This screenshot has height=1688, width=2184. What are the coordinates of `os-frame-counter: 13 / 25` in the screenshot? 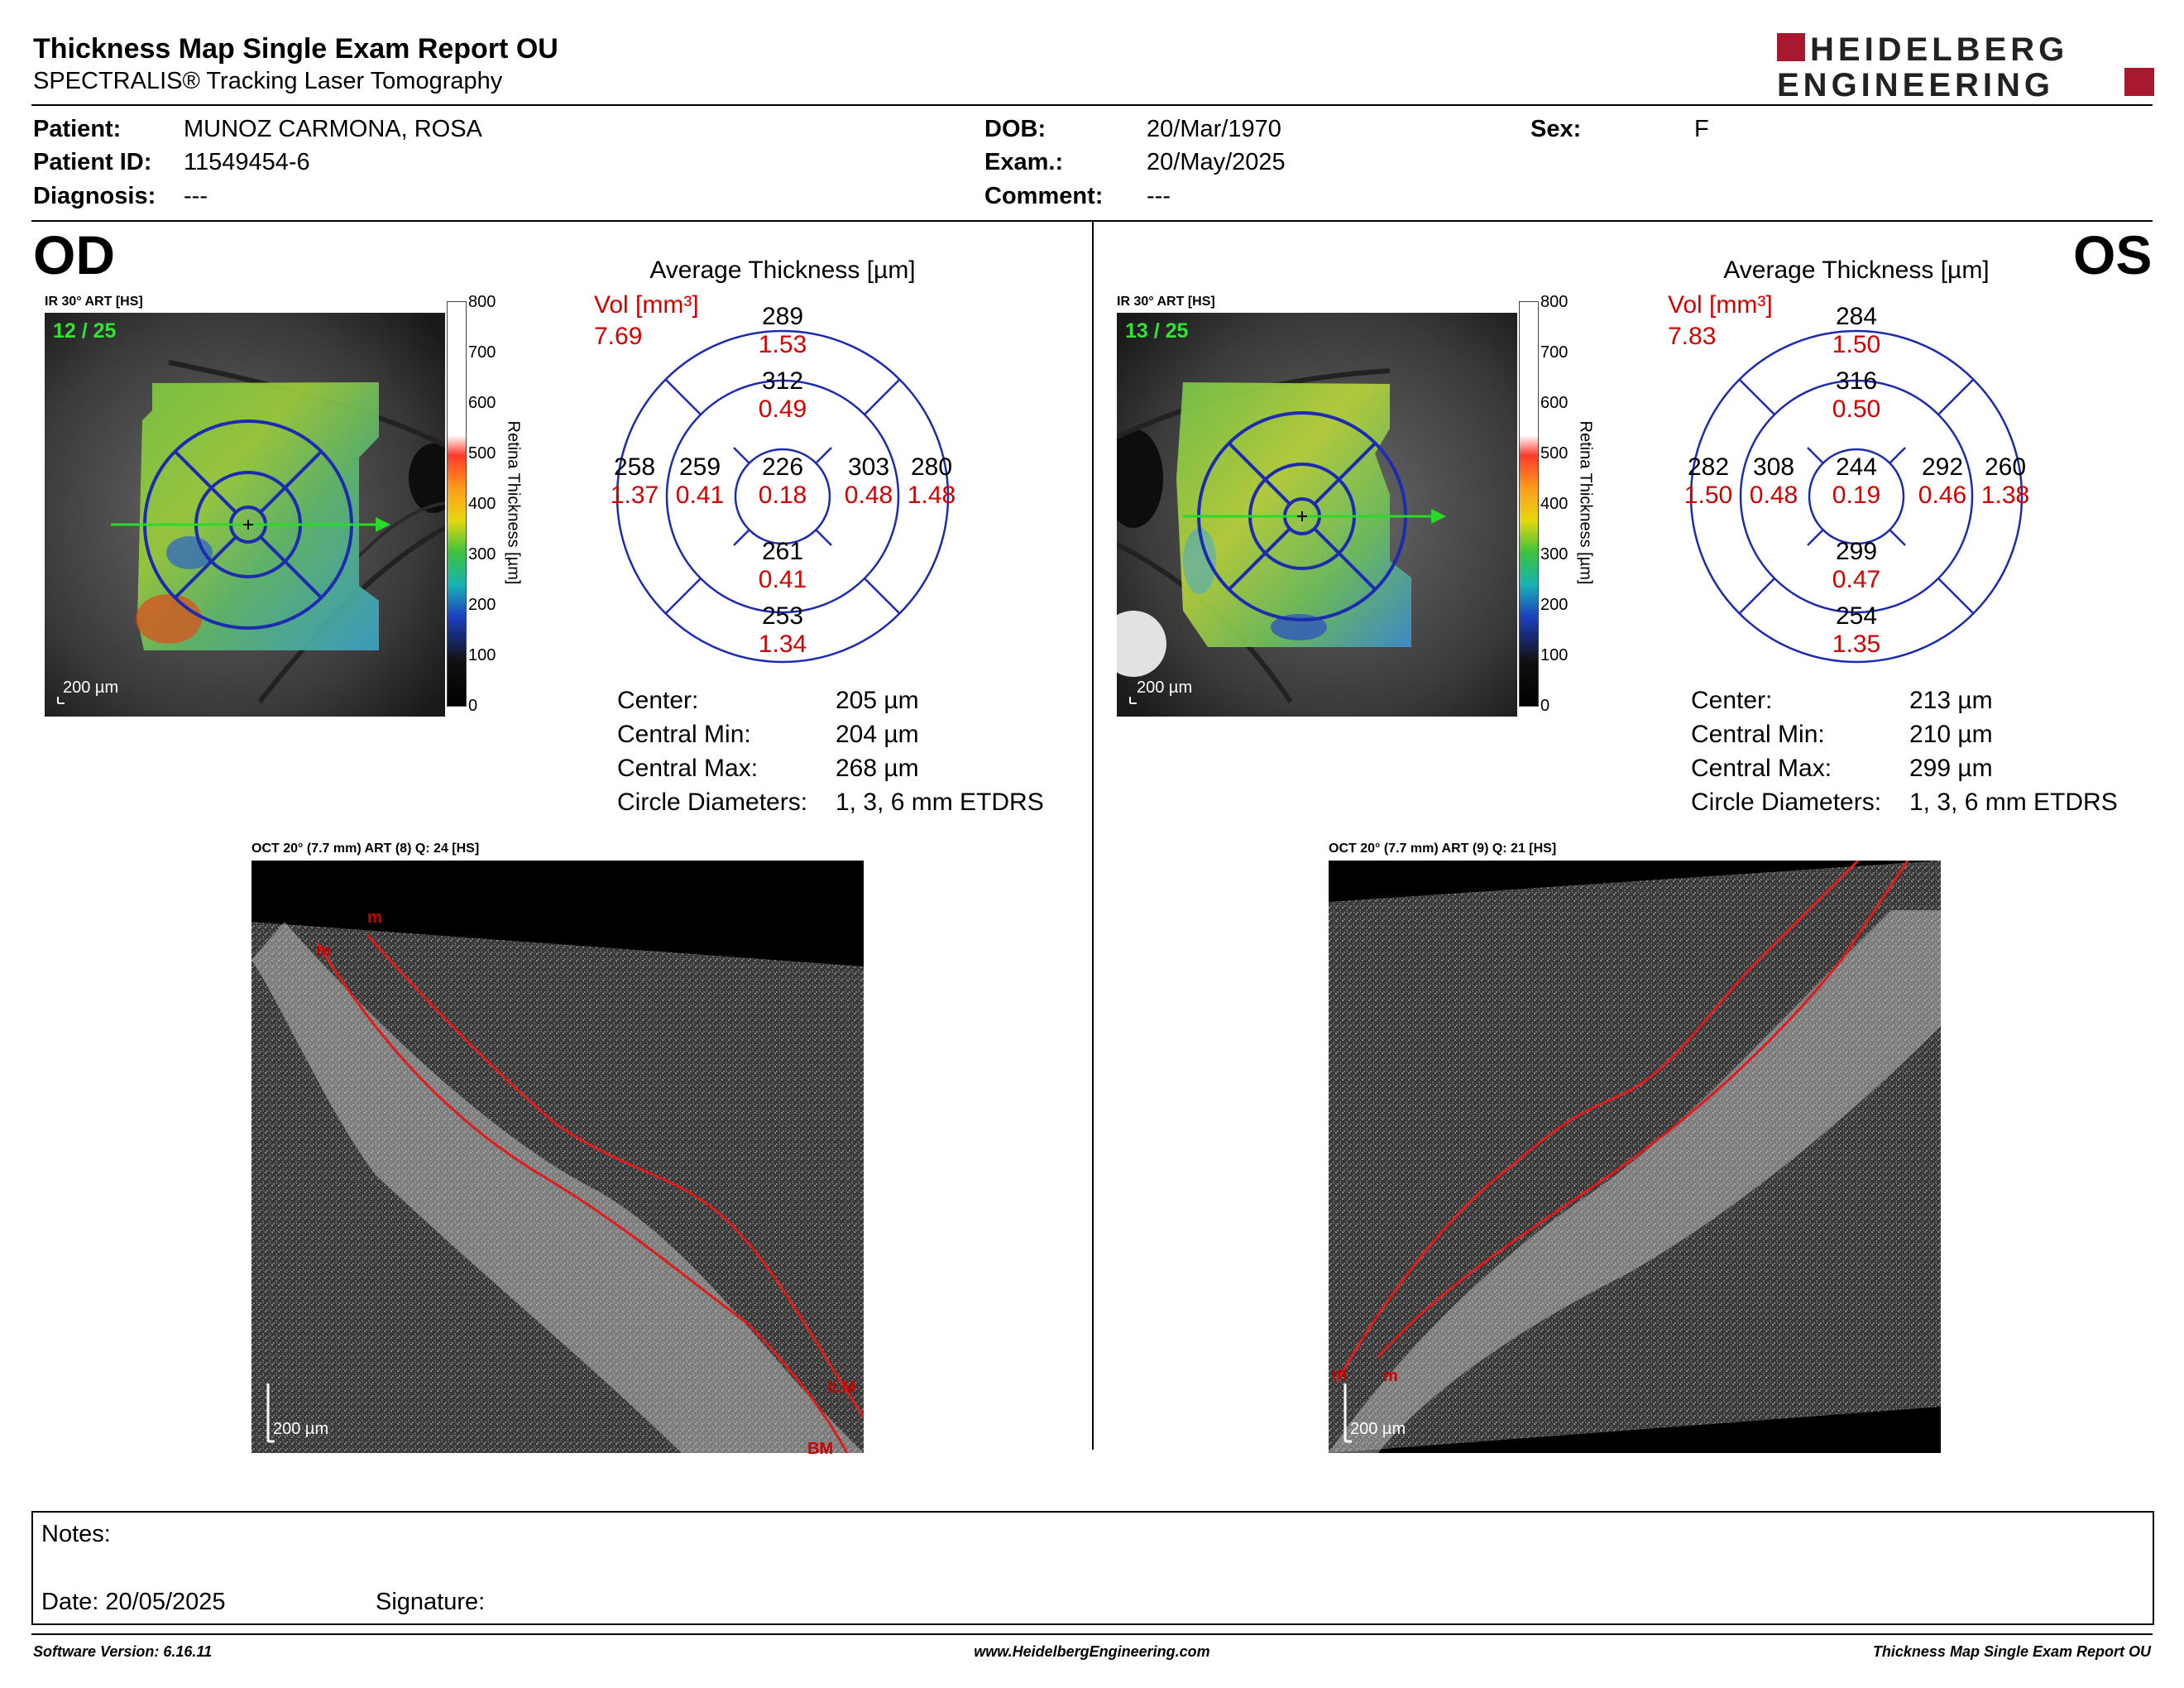 It's located at (1157, 331).